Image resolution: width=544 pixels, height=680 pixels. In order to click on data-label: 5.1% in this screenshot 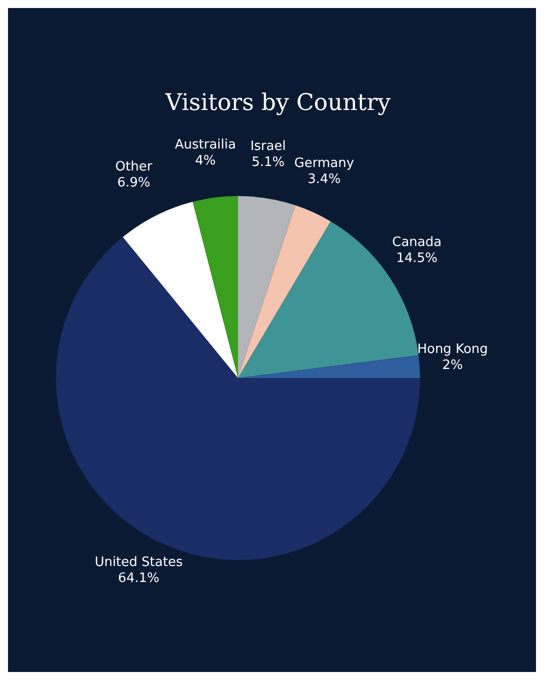, I will do `click(268, 162)`.